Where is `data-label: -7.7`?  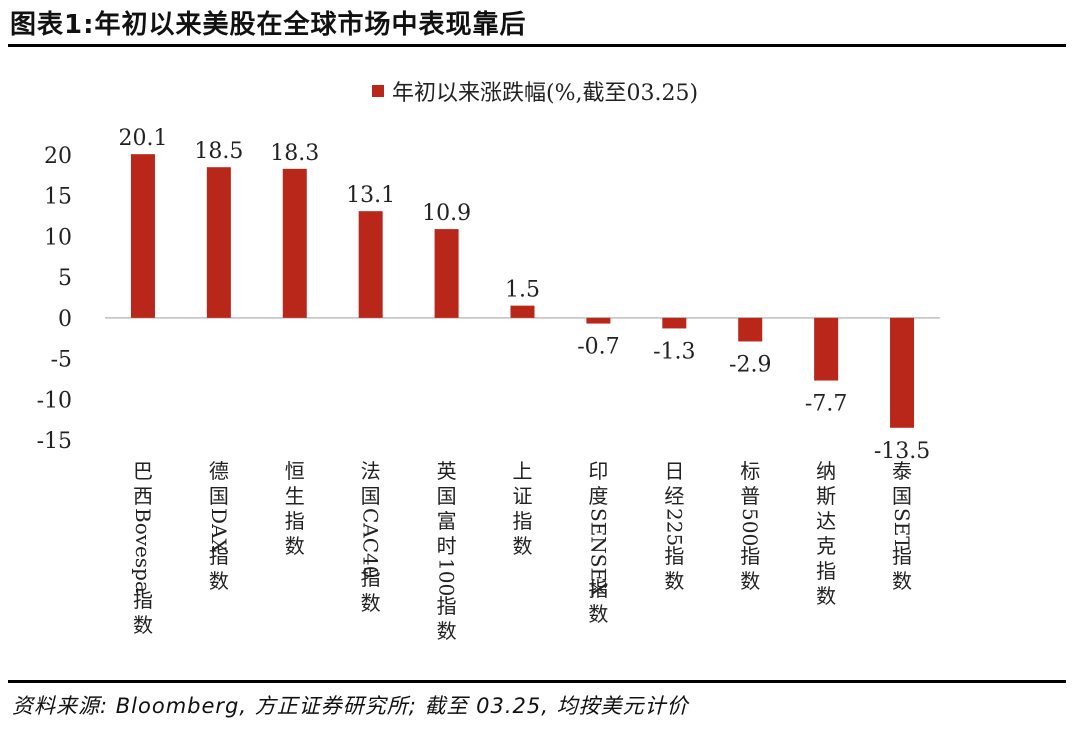 data-label: -7.7 is located at coordinates (826, 404).